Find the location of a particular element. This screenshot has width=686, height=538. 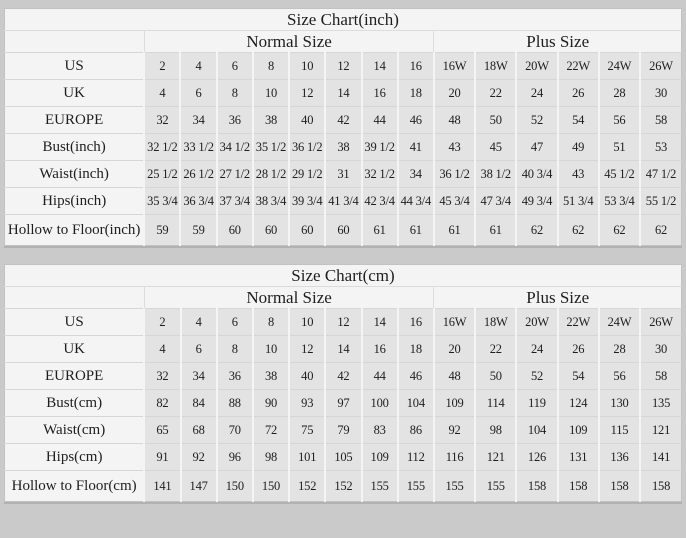

value-cell: 36 3/4 is located at coordinates (198, 201).